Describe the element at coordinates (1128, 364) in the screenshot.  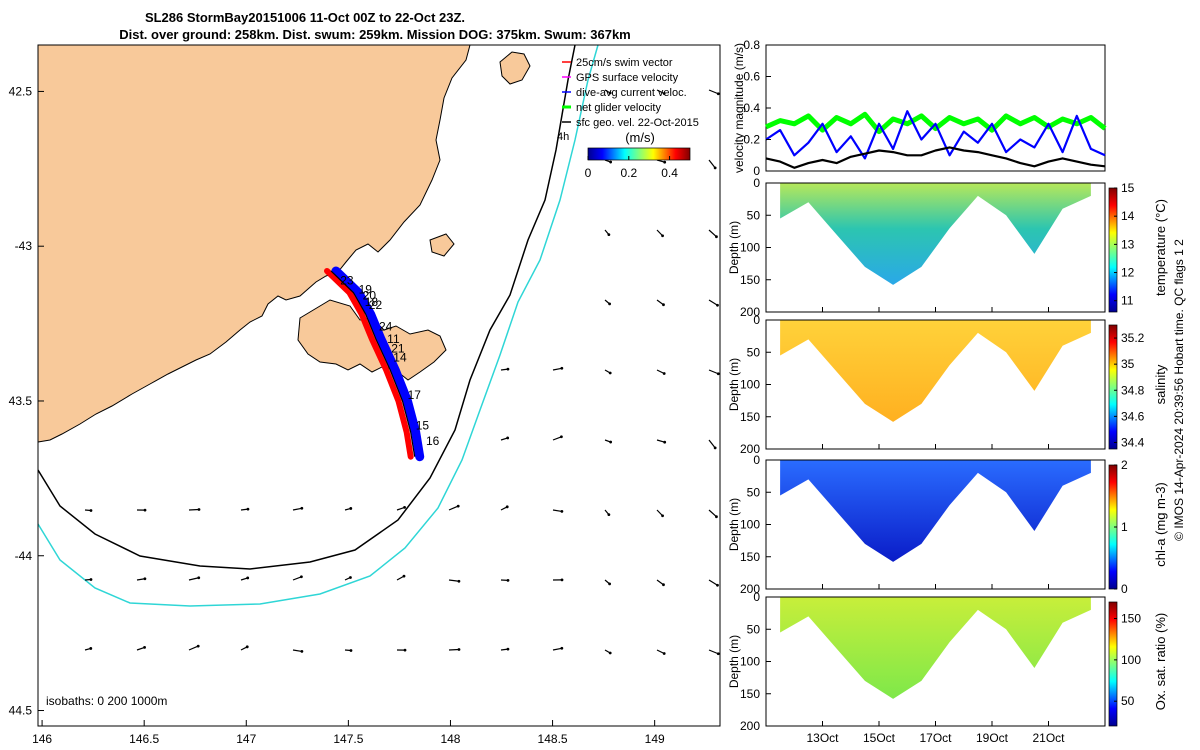
I see `section-colorbar-tick-label: 35` at that location.